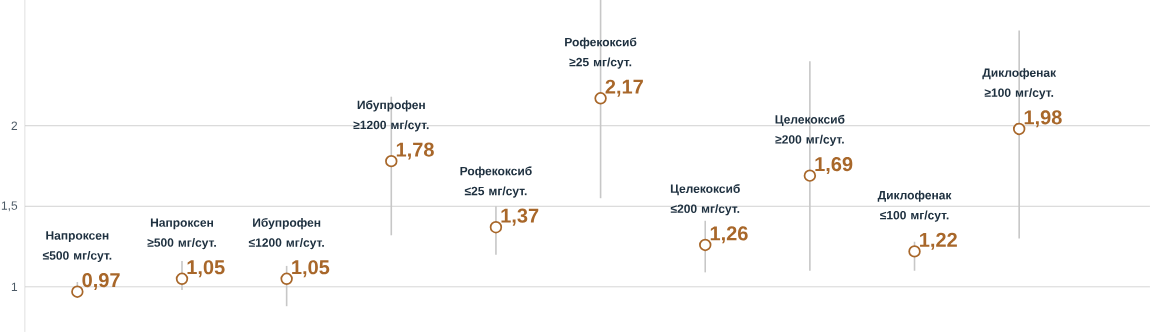 The height and width of the screenshot is (332, 1150). Describe the element at coordinates (601, 53) in the screenshot. I see `x-tick-label: Рофекоксиб ≥25 мг/сут.` at that location.